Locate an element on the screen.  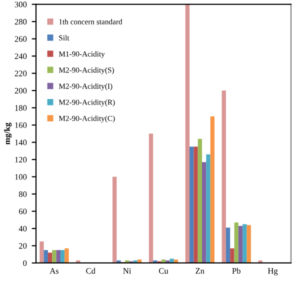
x-tick-label: Hg is located at coordinates (273, 272).